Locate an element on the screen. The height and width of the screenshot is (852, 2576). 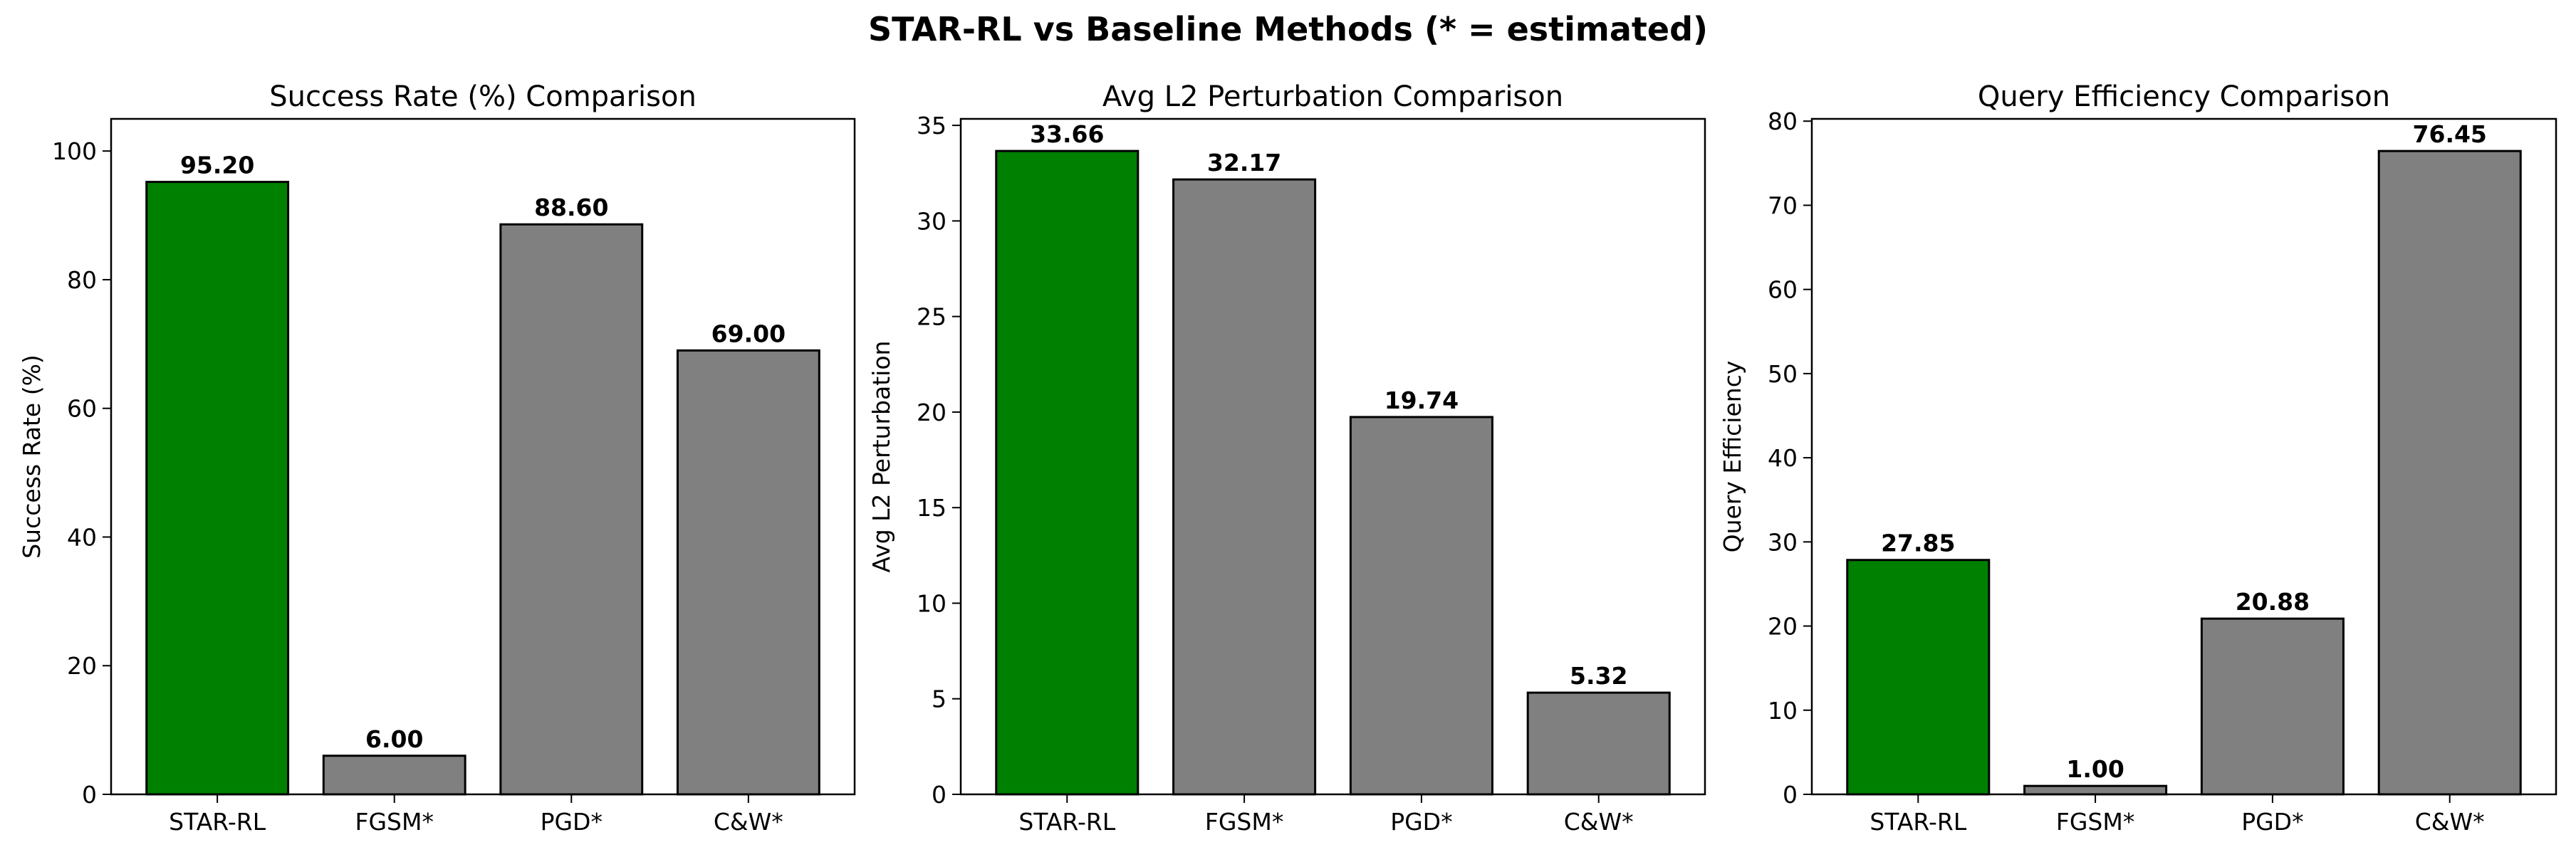
chart-title: Query Efficiency Comparison is located at coordinates (2184, 96).